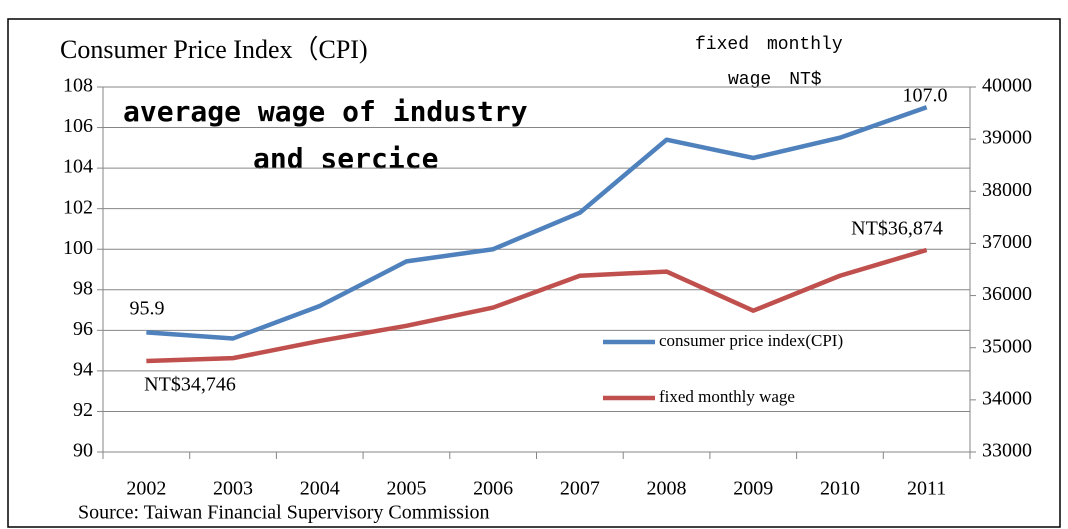  Describe the element at coordinates (78, 86) in the screenshot. I see `y-tick-label: 108` at that location.